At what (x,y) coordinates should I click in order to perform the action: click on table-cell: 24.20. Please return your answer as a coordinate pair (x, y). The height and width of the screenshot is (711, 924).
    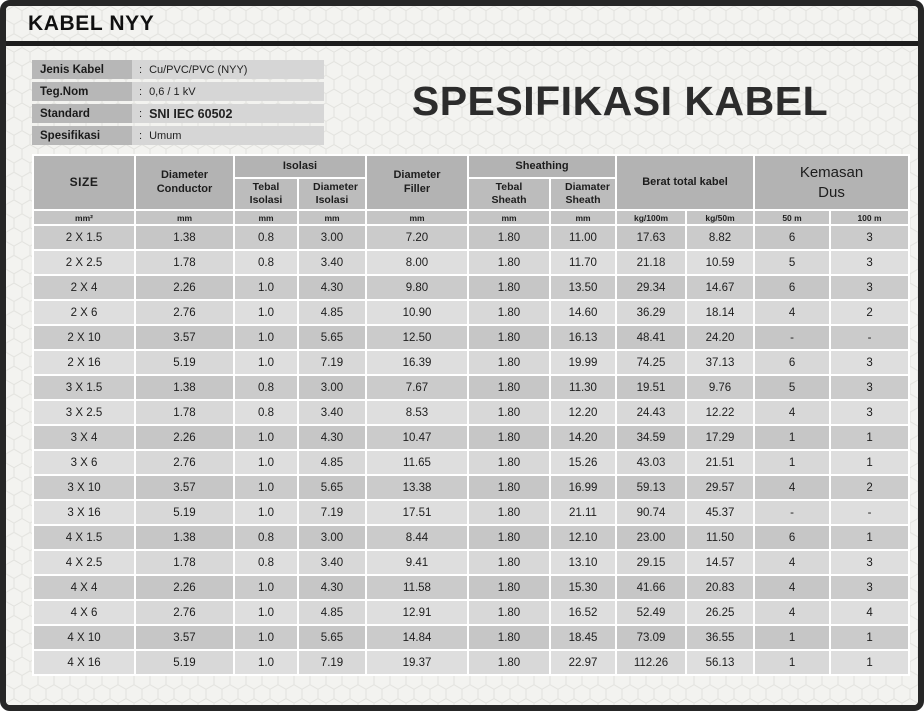
    Looking at the image, I should click on (720, 337).